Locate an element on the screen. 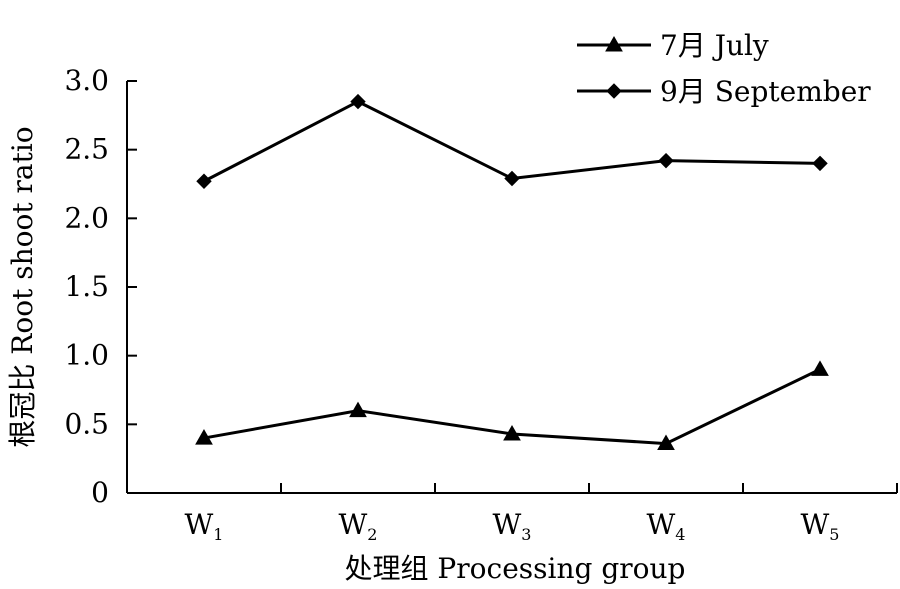 This screenshot has width=900, height=589. x-tick-label: W1 is located at coordinates (204, 526).